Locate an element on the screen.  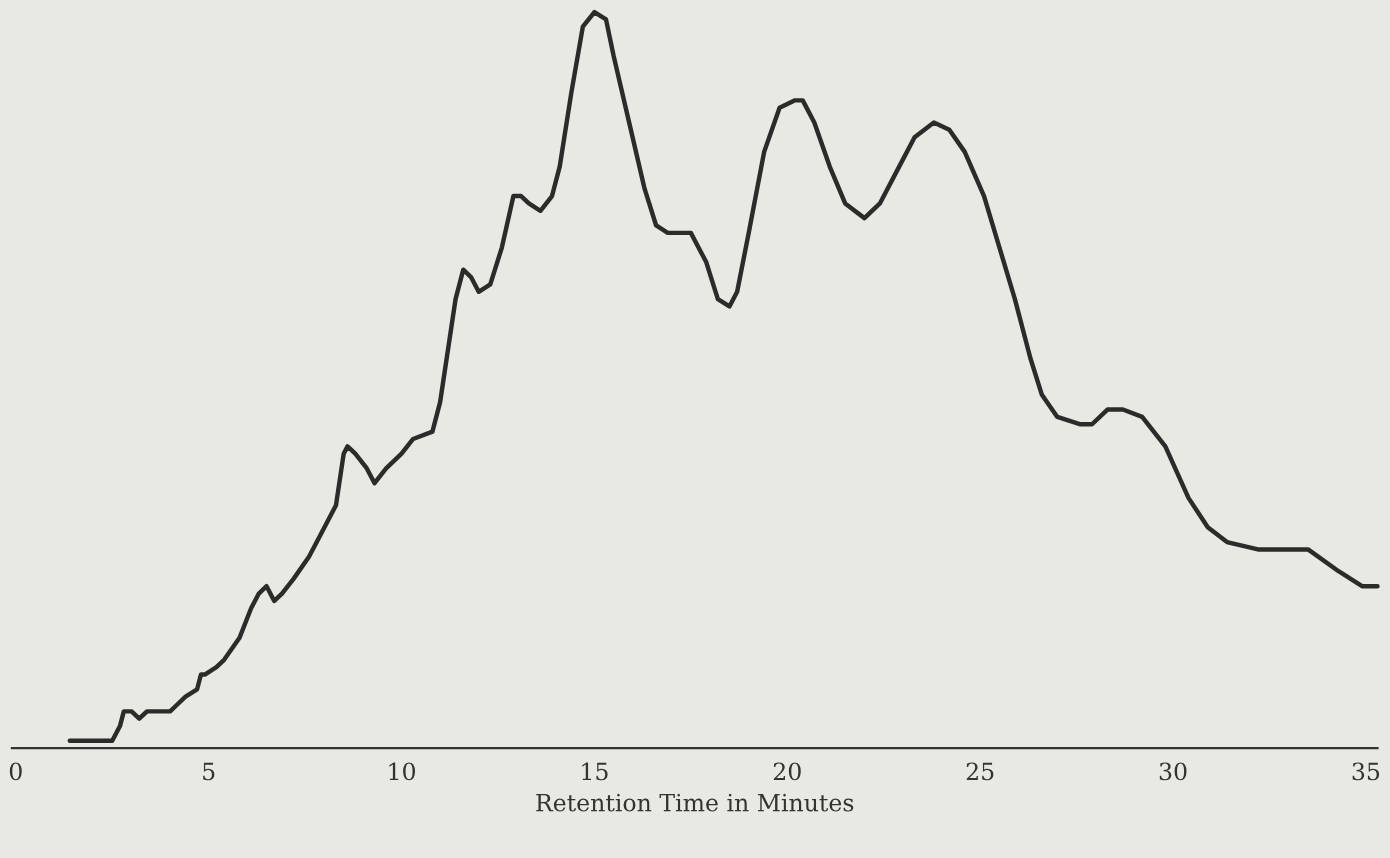
x-tick-label: 15 is located at coordinates (595, 771).